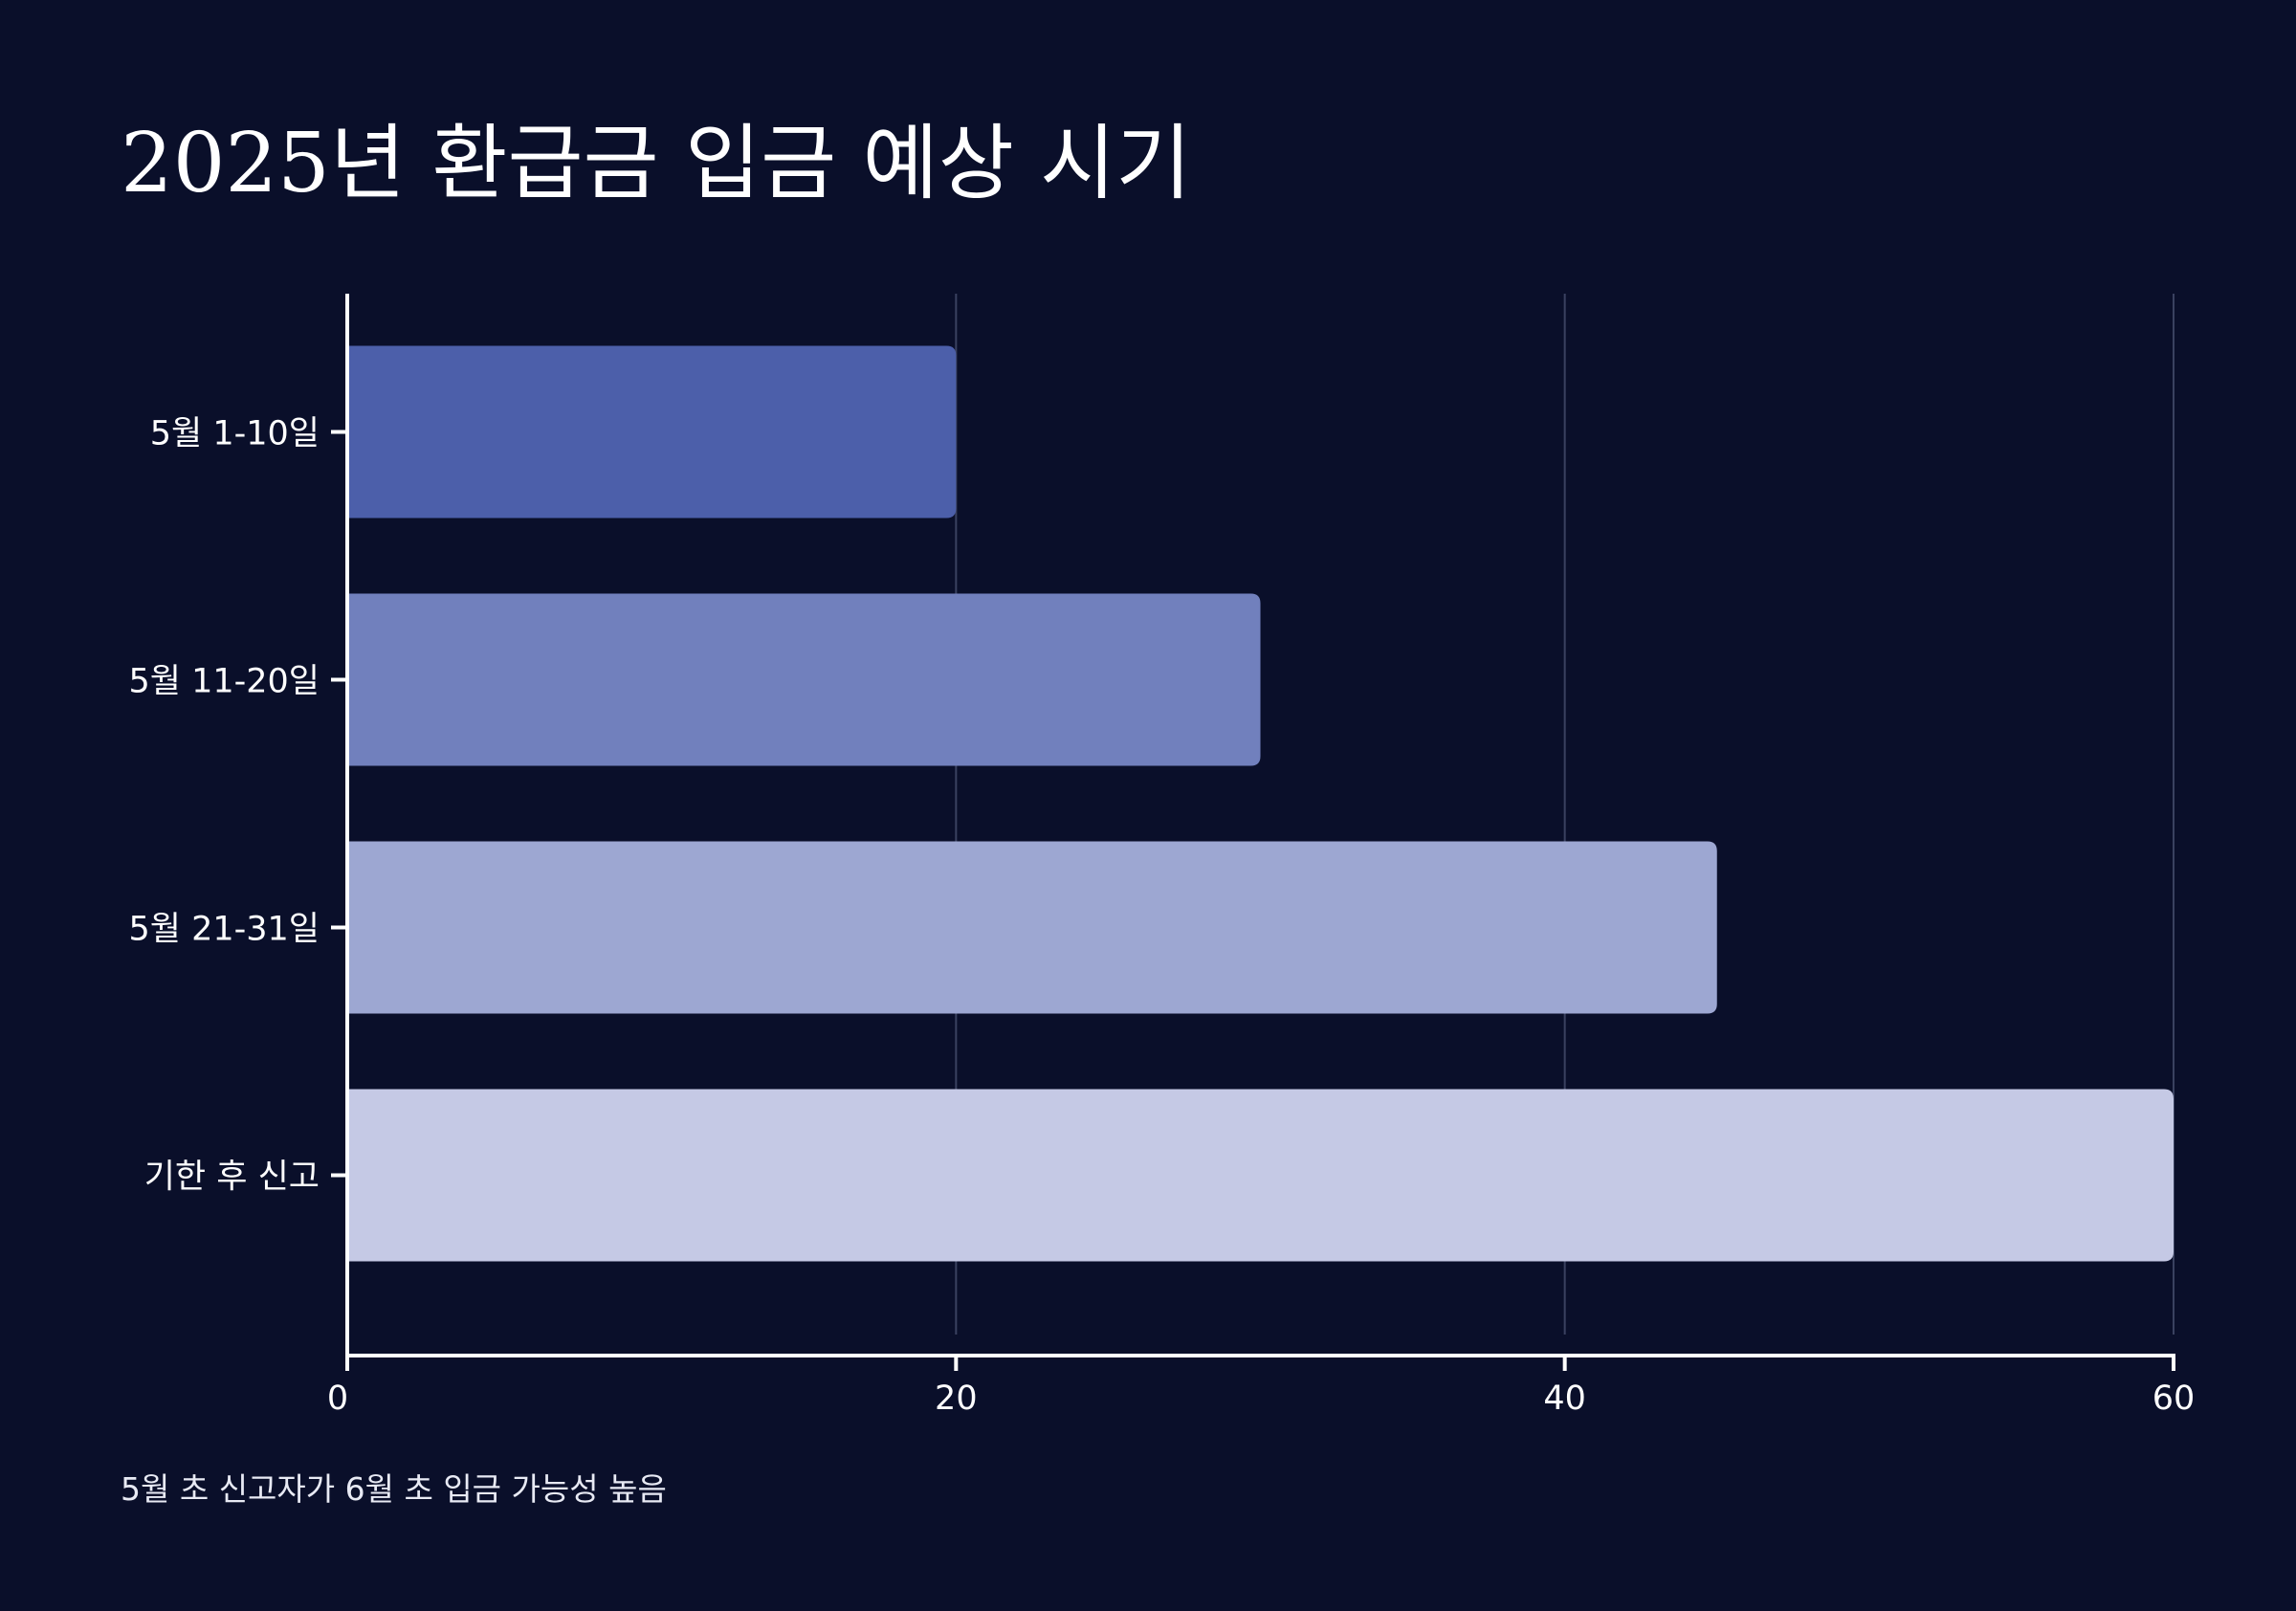  Describe the element at coordinates (232, 1178) in the screenshot. I see `y-tick-label: 기한 후 신고` at that location.